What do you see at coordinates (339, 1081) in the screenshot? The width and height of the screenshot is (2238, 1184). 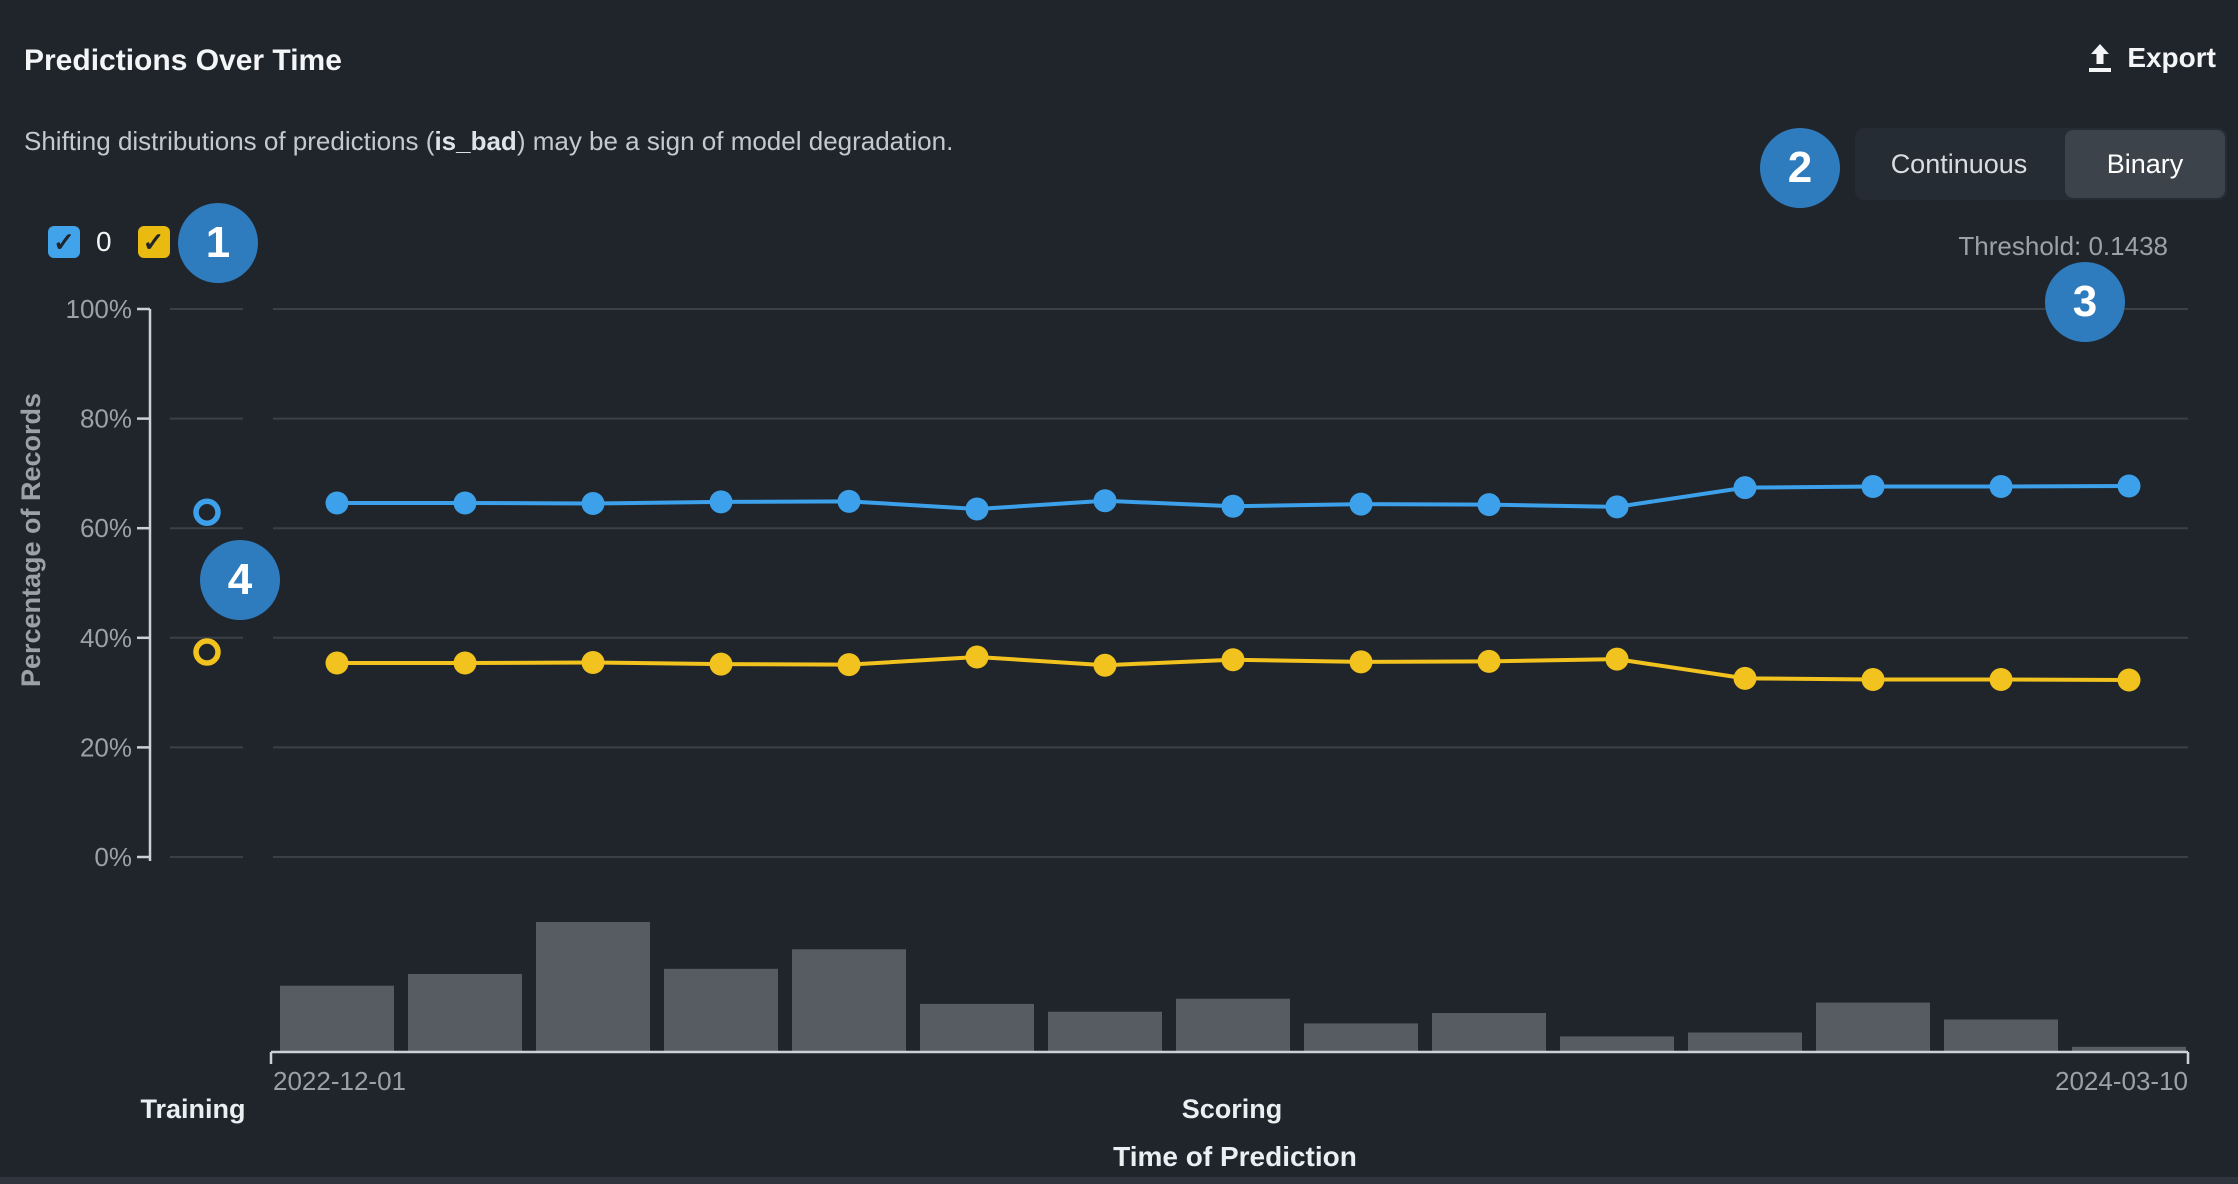 I see `x-start-date-label: 2022-12-01` at bounding box center [339, 1081].